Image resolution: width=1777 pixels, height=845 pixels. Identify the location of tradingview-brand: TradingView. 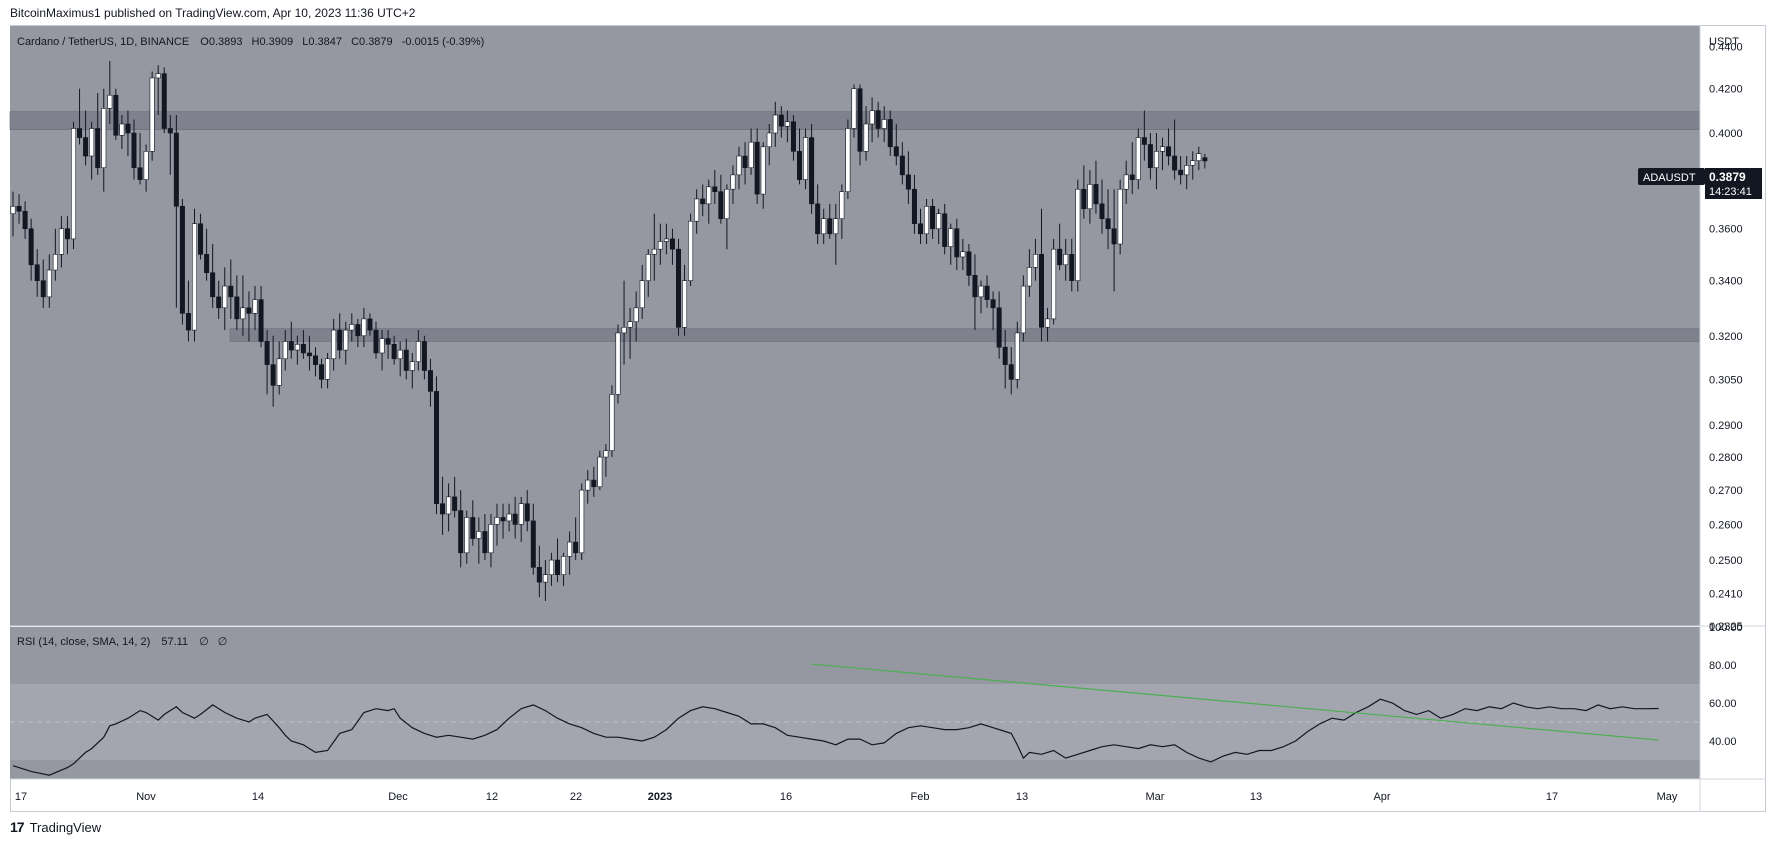
(65, 827).